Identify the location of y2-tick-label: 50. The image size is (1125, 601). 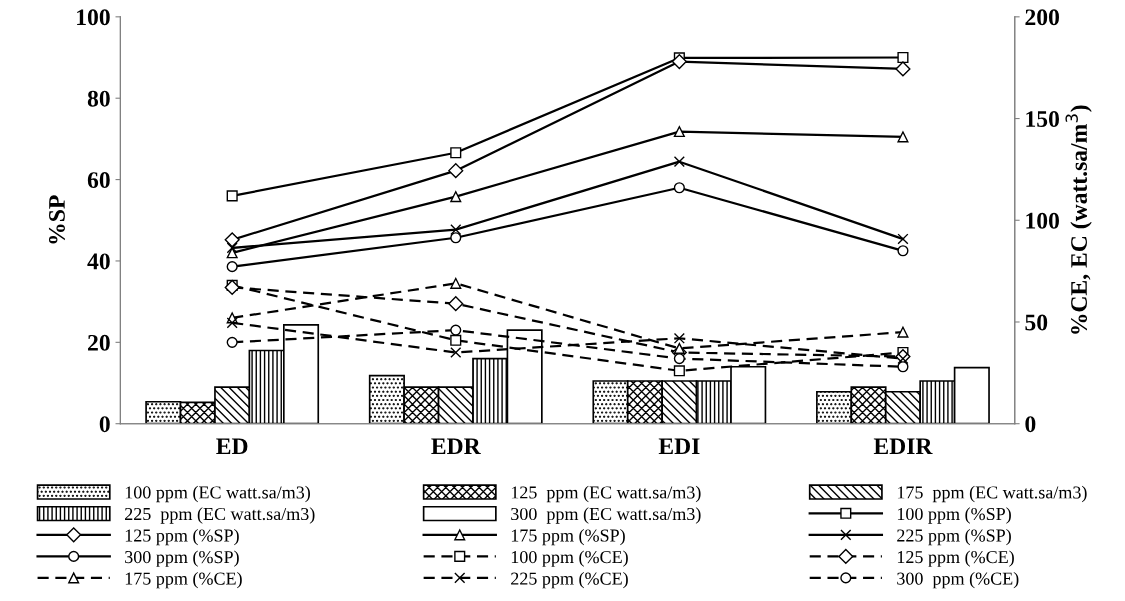
(1036, 322).